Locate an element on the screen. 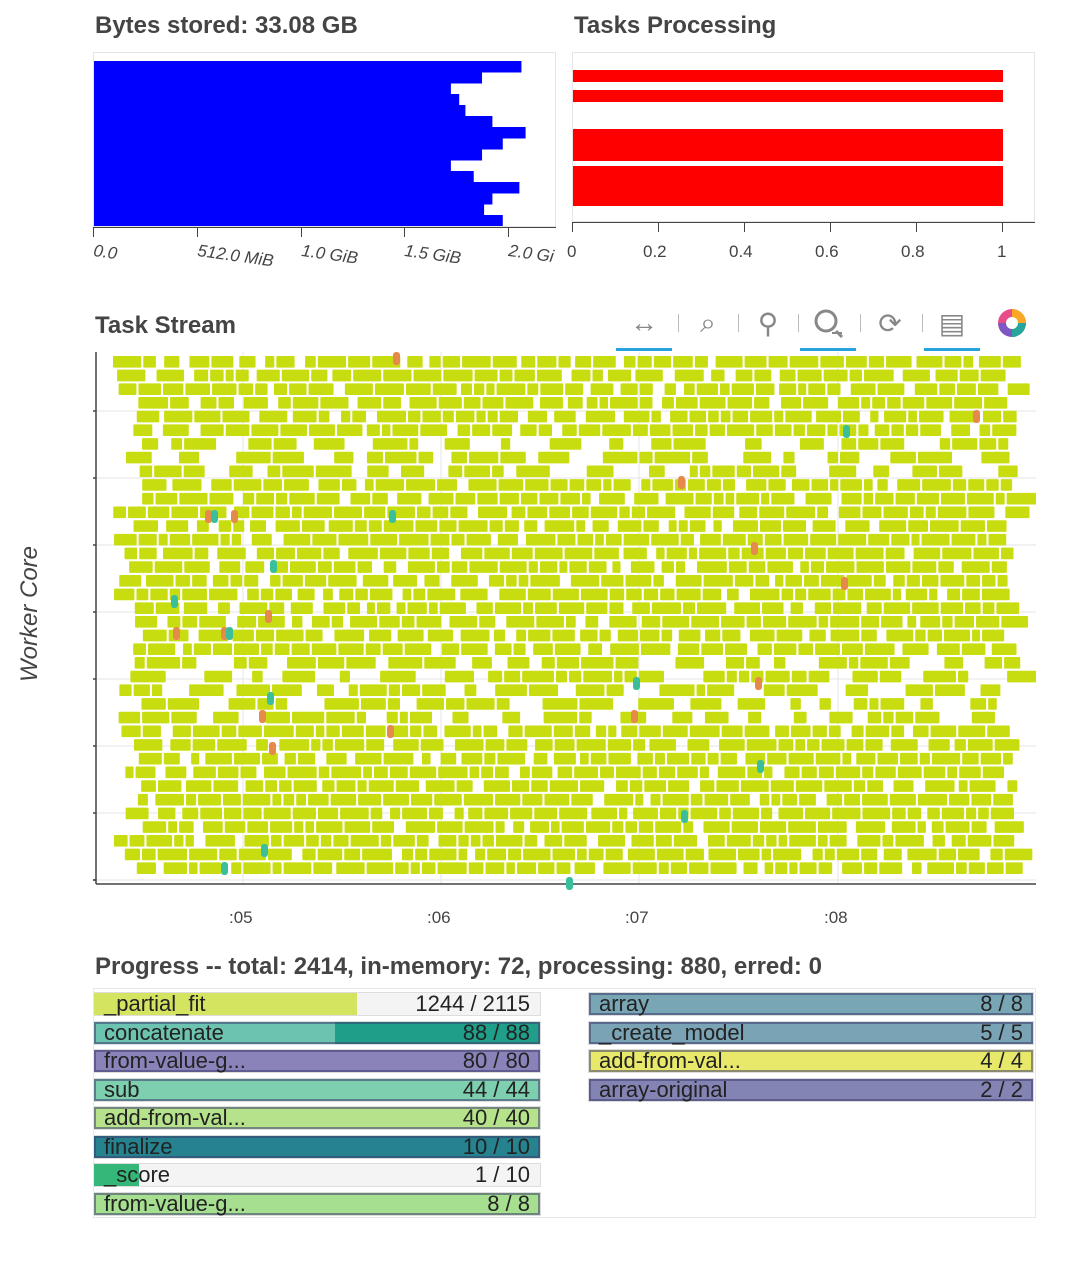  hover-tool-icon: ▤ is located at coordinates (952, 324).